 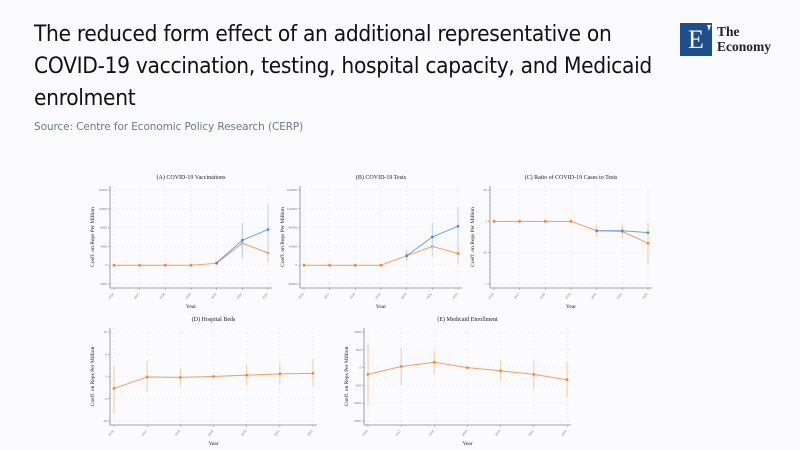 I want to click on chart-c-title: (C) Ratio of COVID-19 Cases to Tests, so click(x=571, y=177).